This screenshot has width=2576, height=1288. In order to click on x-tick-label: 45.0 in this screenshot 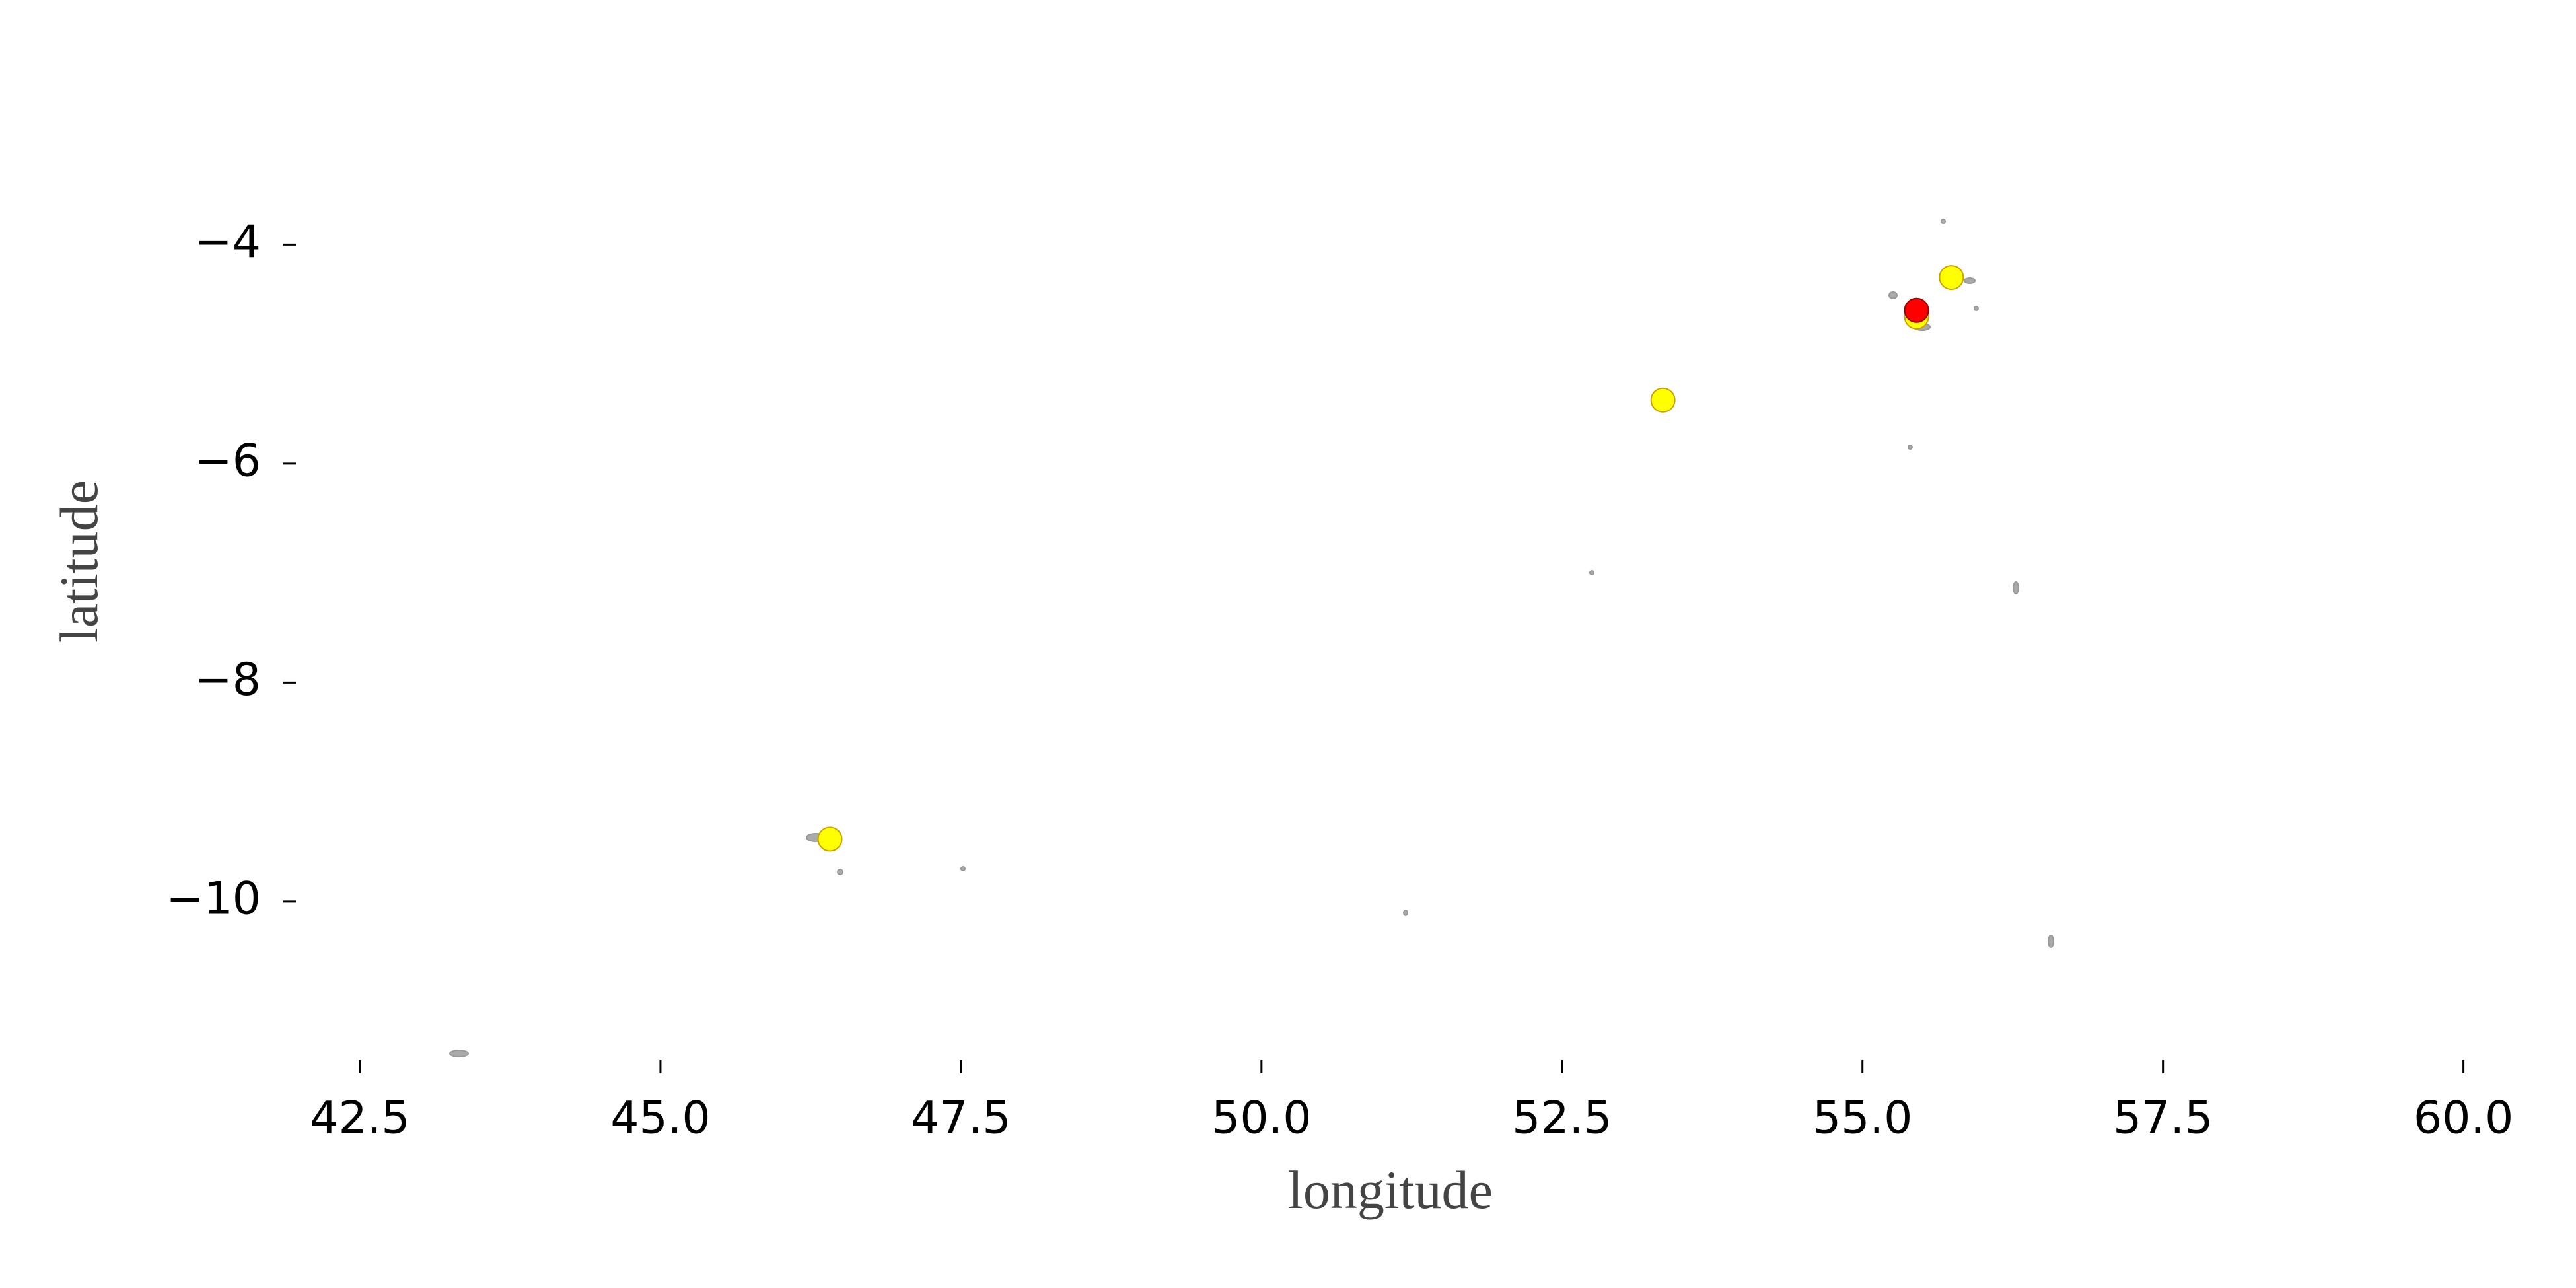, I will do `click(660, 1118)`.